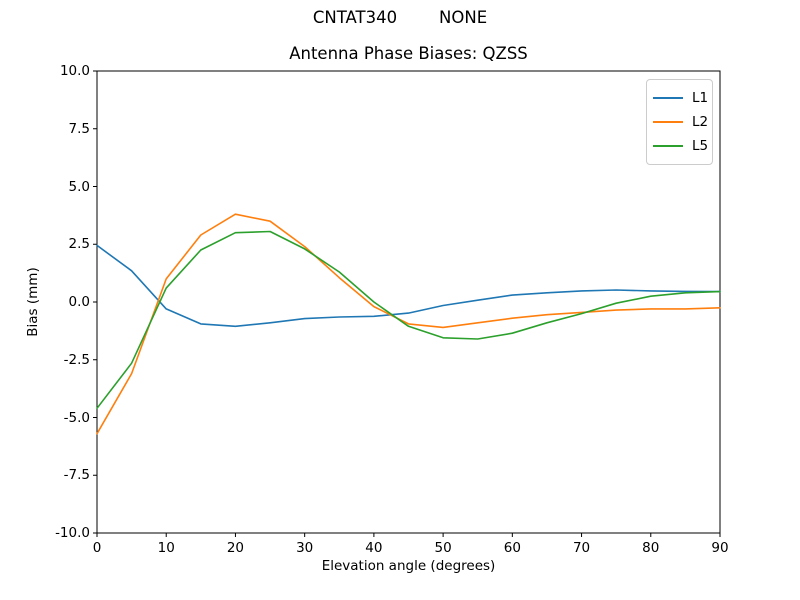 The image size is (800, 600). Describe the element at coordinates (76, 475) in the screenshot. I see `y-tick-label: -7.5` at that location.